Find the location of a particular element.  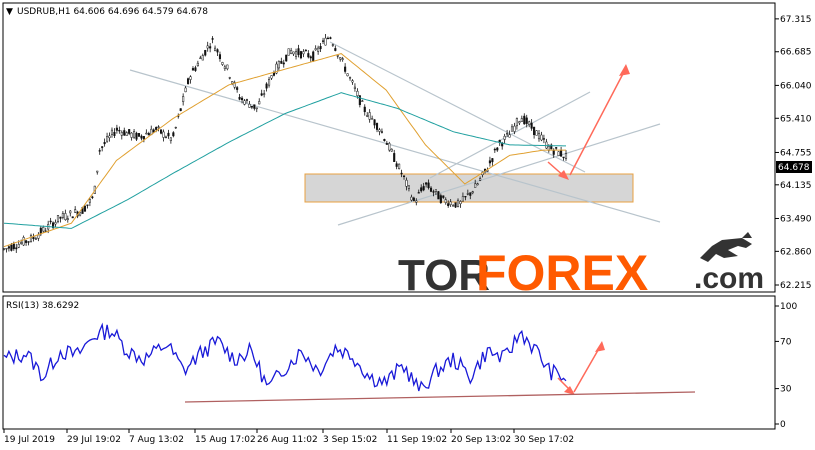

arrow-head-up is located at coordinates (624, 70).